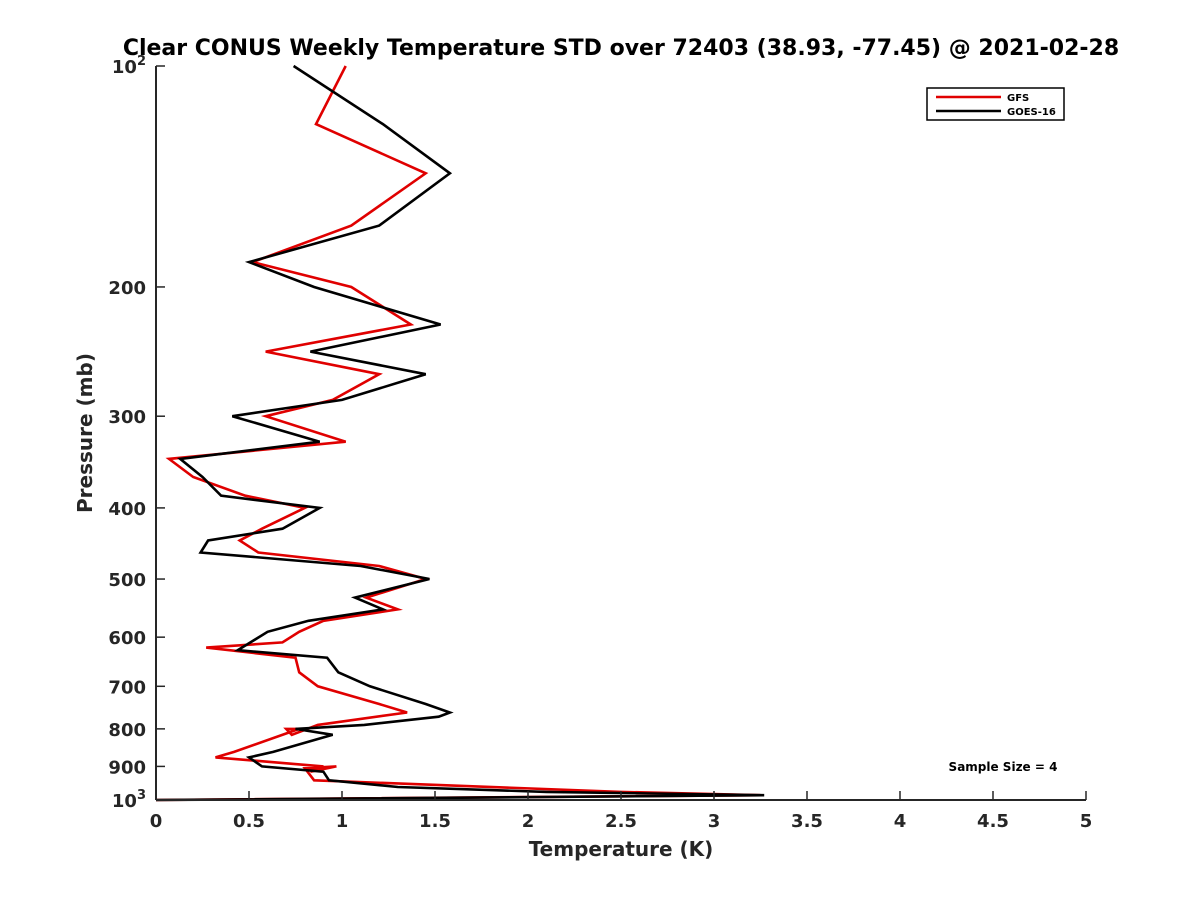 This screenshot has width=1200, height=900. I want to click on legend-label-gfs: GFS, so click(1018, 98).